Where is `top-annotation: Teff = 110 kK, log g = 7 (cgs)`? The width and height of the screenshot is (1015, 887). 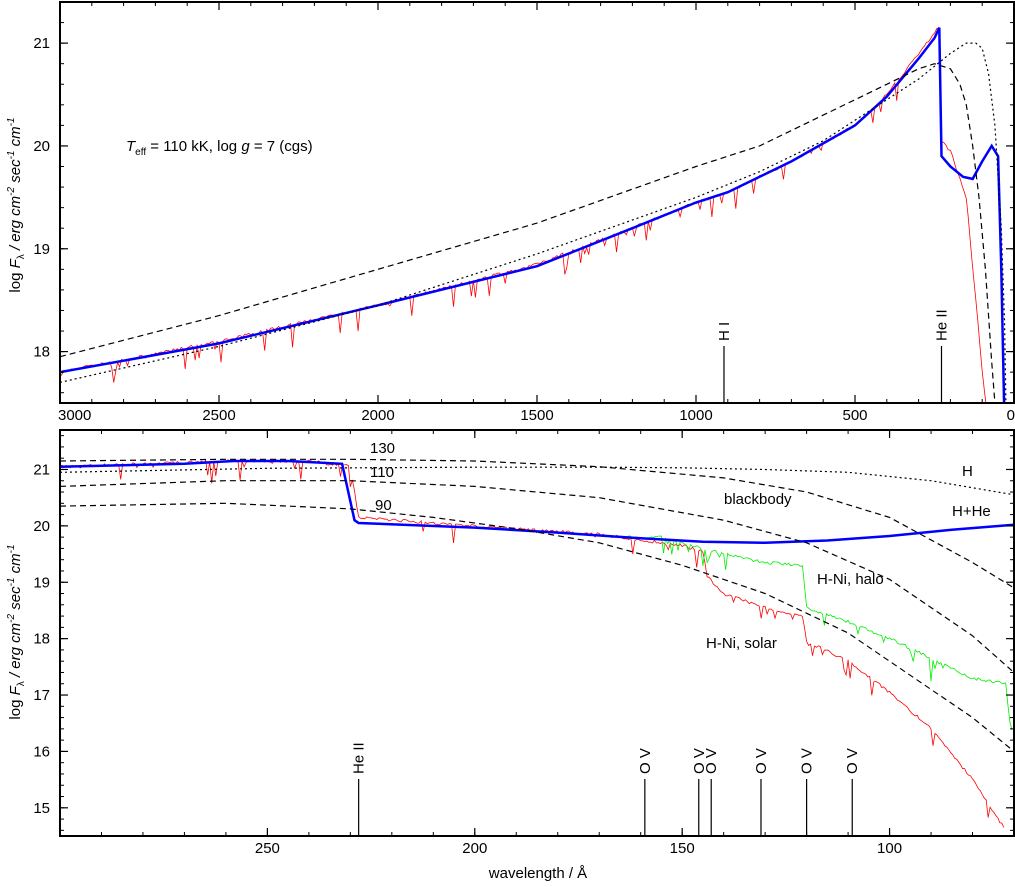 top-annotation: Teff = 110 kK, log g = 7 (cgs) is located at coordinates (219, 148).